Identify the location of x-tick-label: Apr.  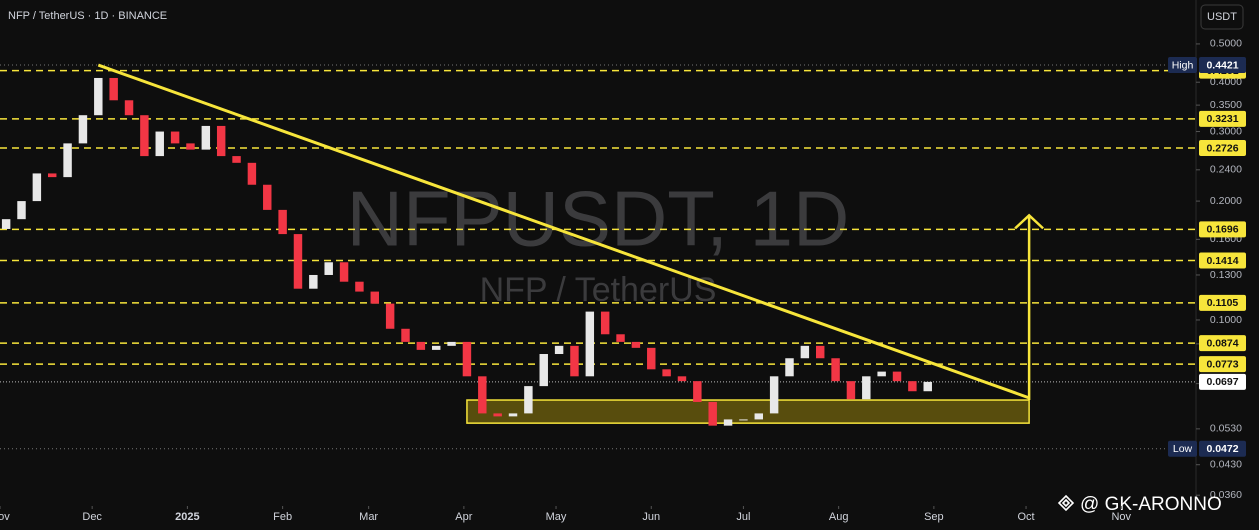
(463, 517).